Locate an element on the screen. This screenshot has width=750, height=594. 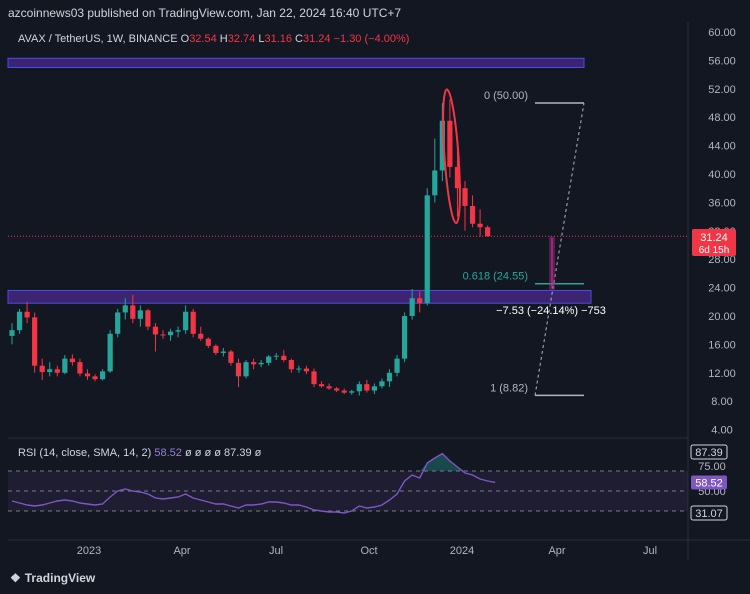
price-tick-label: 36.00 is located at coordinates (722, 203).